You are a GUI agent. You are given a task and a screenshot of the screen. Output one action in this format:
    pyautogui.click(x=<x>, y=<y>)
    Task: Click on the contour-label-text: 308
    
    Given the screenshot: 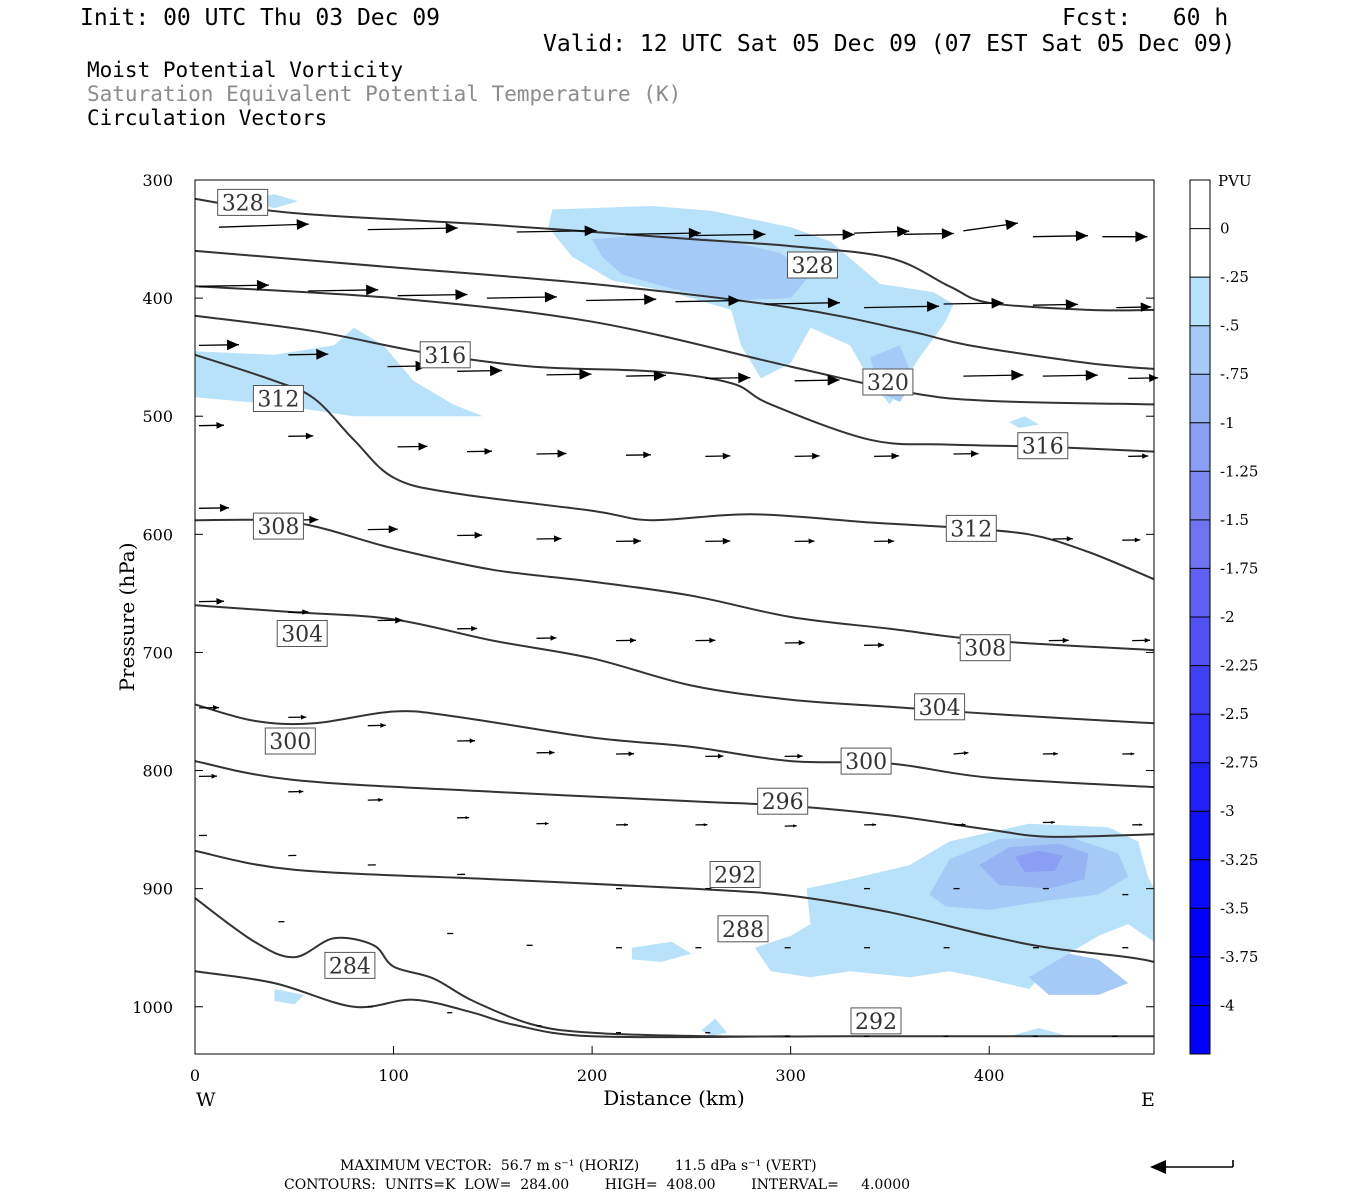 What is the action you would take?
    pyautogui.click(x=985, y=649)
    